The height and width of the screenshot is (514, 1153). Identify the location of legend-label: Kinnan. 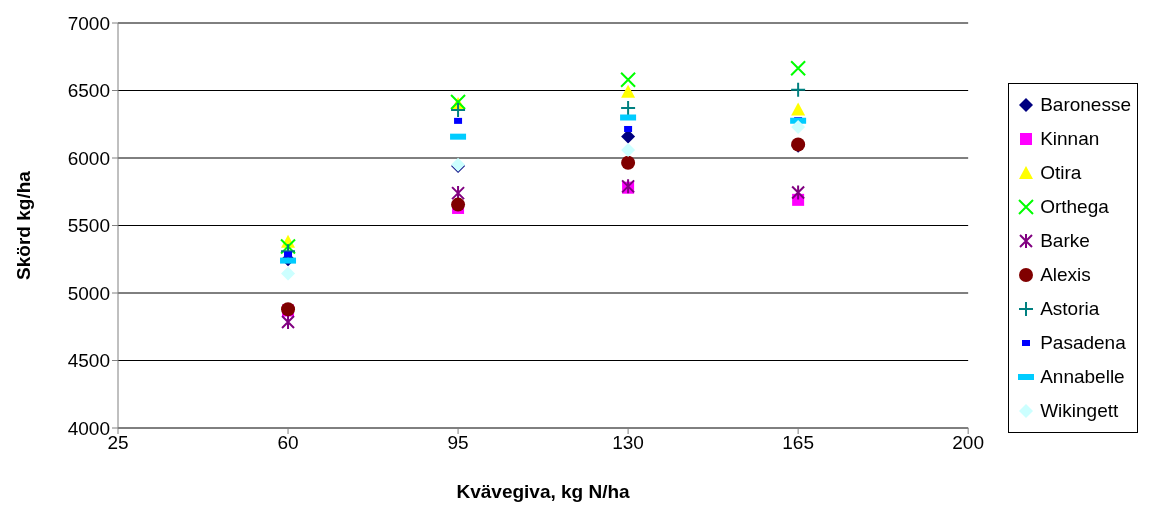
(1070, 139).